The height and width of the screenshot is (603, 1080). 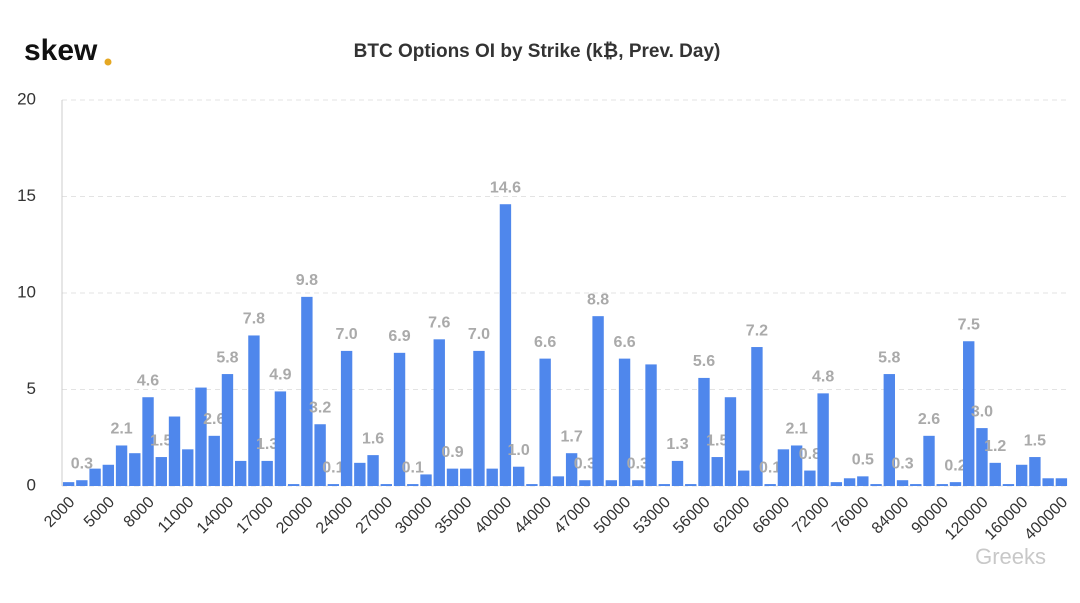 What do you see at coordinates (414, 516) in the screenshot?
I see `x-tick-label: 30000` at bounding box center [414, 516].